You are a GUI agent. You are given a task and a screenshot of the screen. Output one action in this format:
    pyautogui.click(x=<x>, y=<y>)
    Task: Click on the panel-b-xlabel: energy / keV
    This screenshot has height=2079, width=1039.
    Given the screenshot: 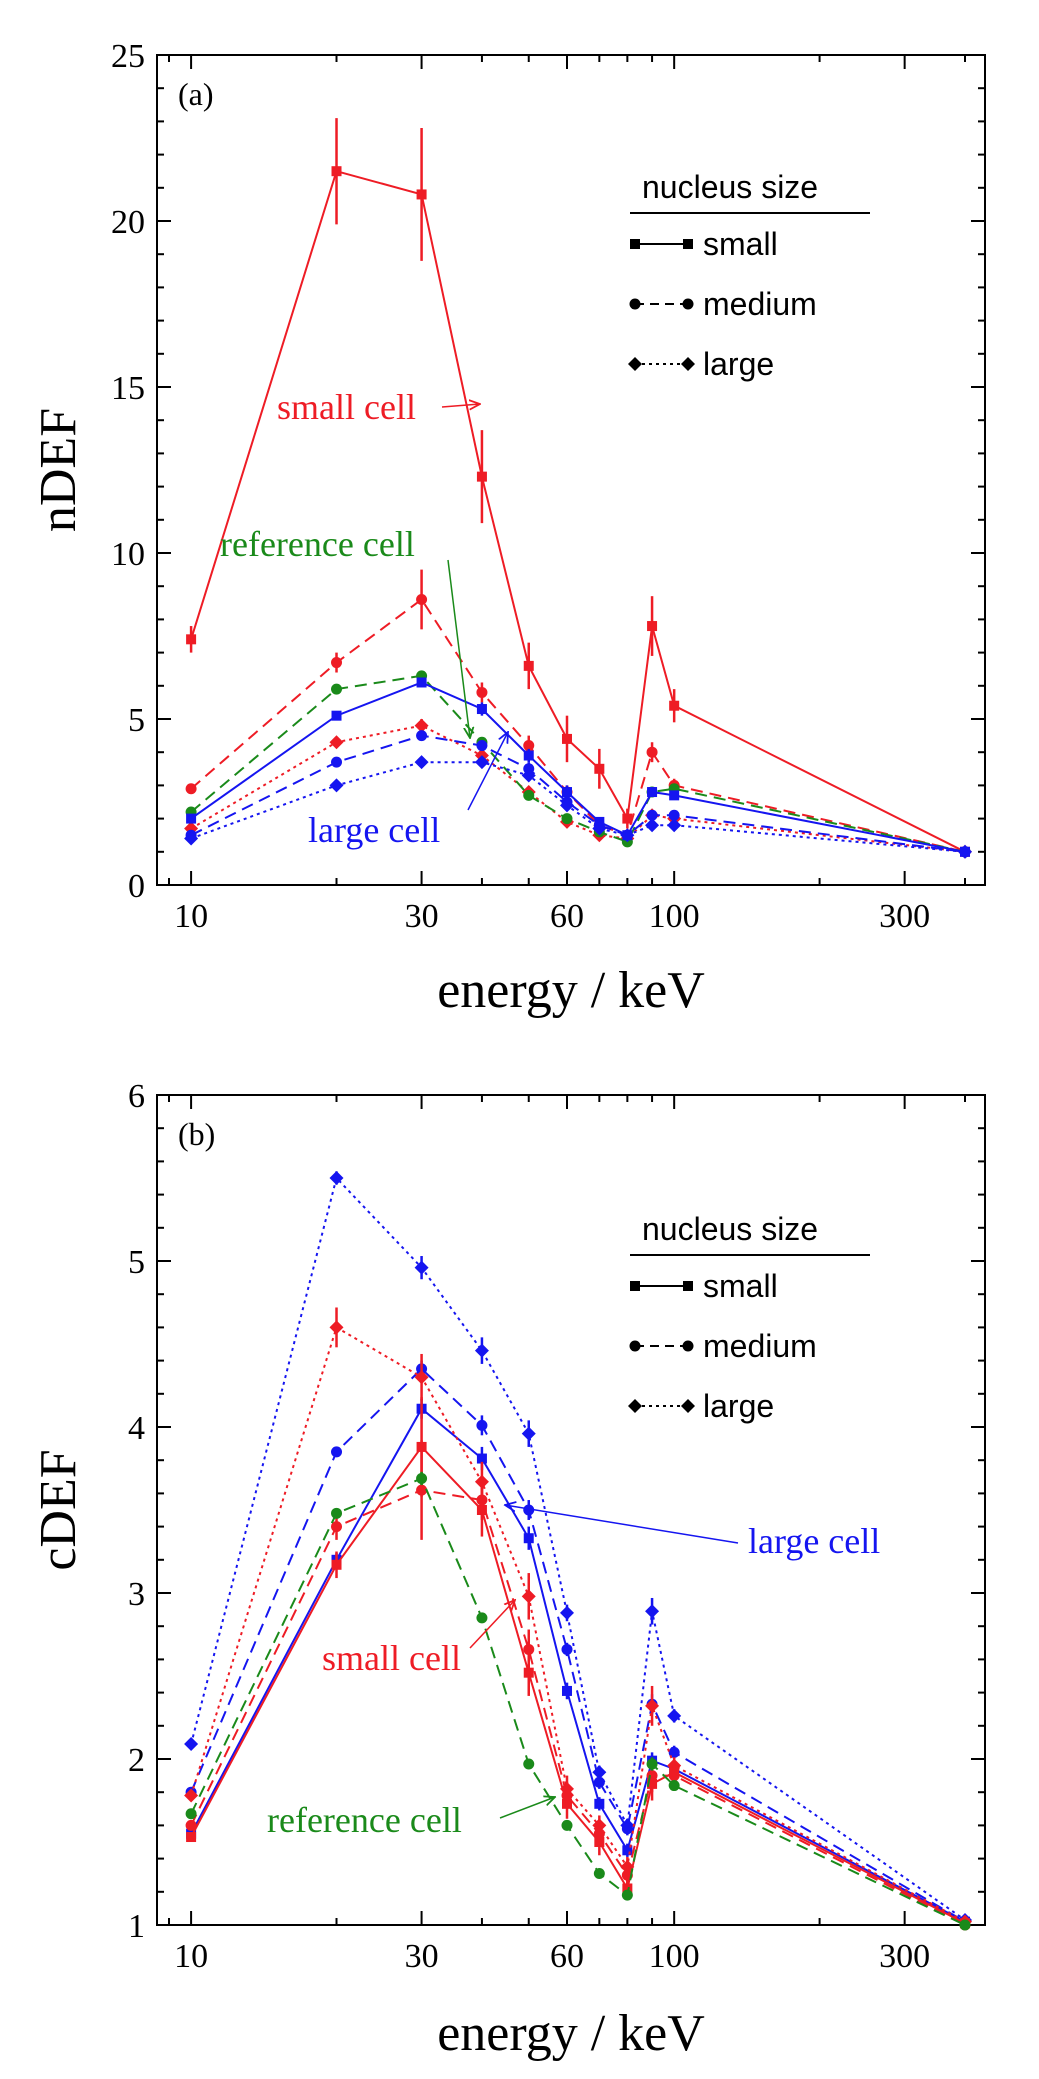 What is the action you would take?
    pyautogui.click(x=571, y=2033)
    